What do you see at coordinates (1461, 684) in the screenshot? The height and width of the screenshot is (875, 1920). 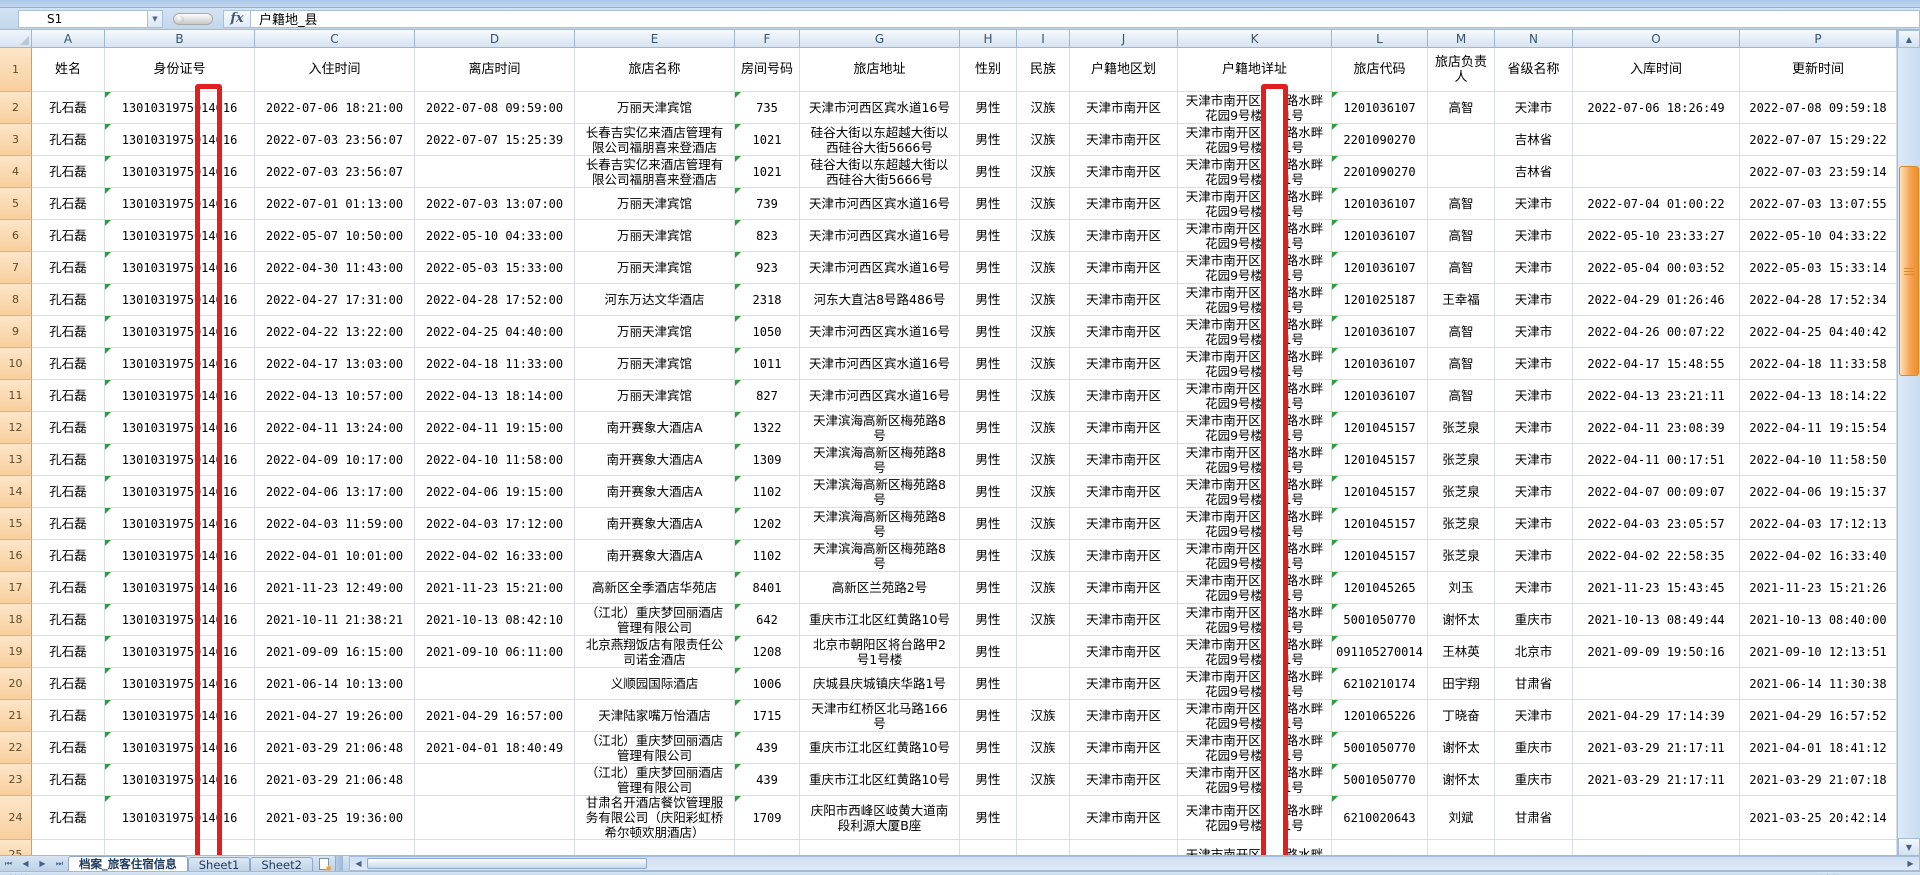 I see `cell-m20: 田宇翔` at bounding box center [1461, 684].